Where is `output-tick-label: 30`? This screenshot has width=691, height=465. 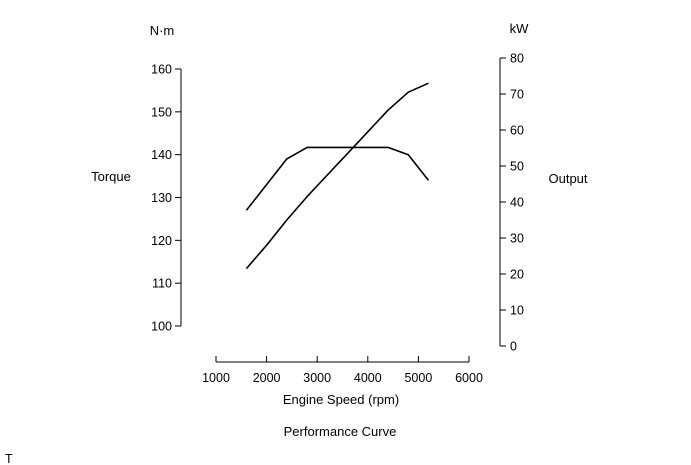
output-tick-label: 30 is located at coordinates (517, 239).